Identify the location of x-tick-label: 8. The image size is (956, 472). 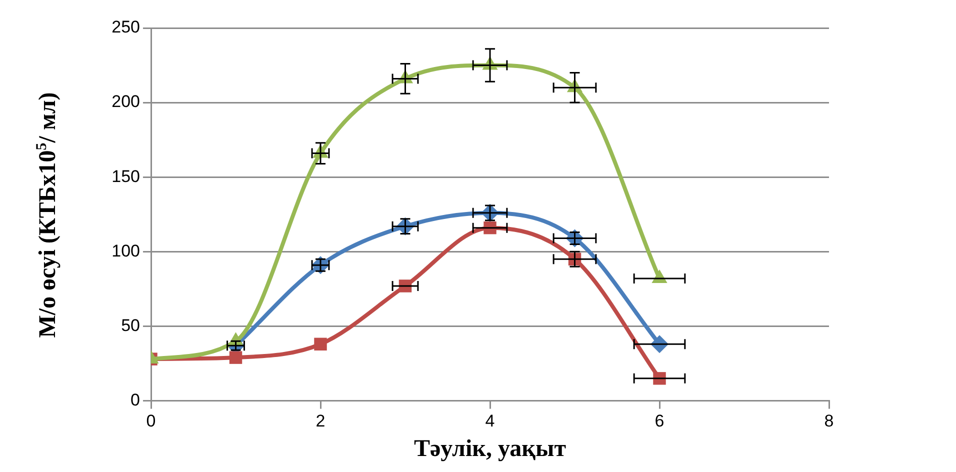
(829, 421).